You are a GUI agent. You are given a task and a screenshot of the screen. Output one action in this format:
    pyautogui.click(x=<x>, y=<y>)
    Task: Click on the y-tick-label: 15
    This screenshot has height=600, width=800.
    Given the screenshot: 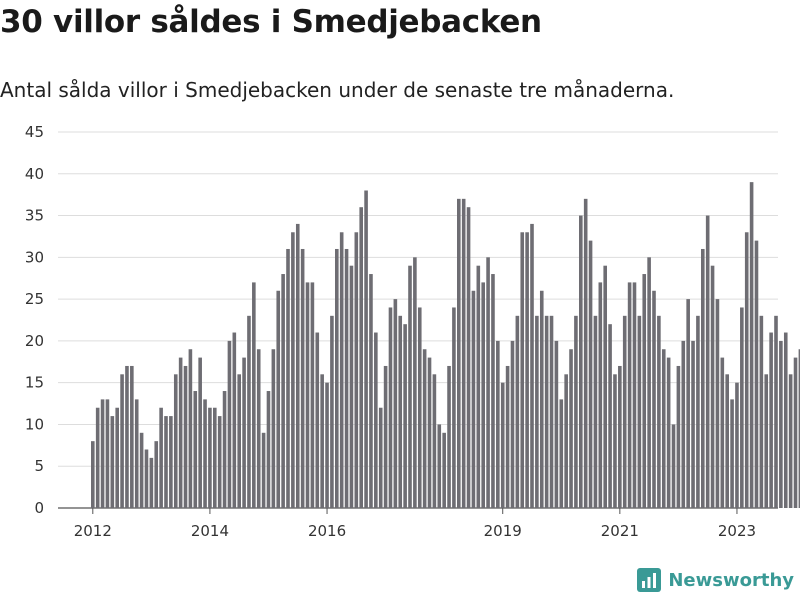 What is the action you would take?
    pyautogui.click(x=34, y=383)
    